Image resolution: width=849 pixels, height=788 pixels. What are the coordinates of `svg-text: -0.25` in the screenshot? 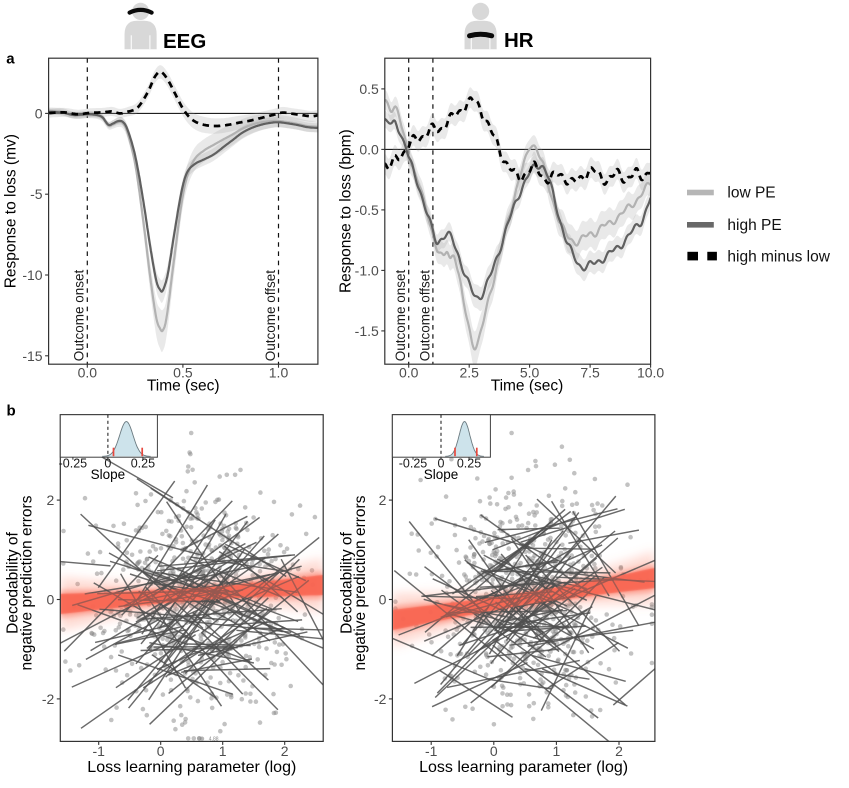 It's located at (73, 464).